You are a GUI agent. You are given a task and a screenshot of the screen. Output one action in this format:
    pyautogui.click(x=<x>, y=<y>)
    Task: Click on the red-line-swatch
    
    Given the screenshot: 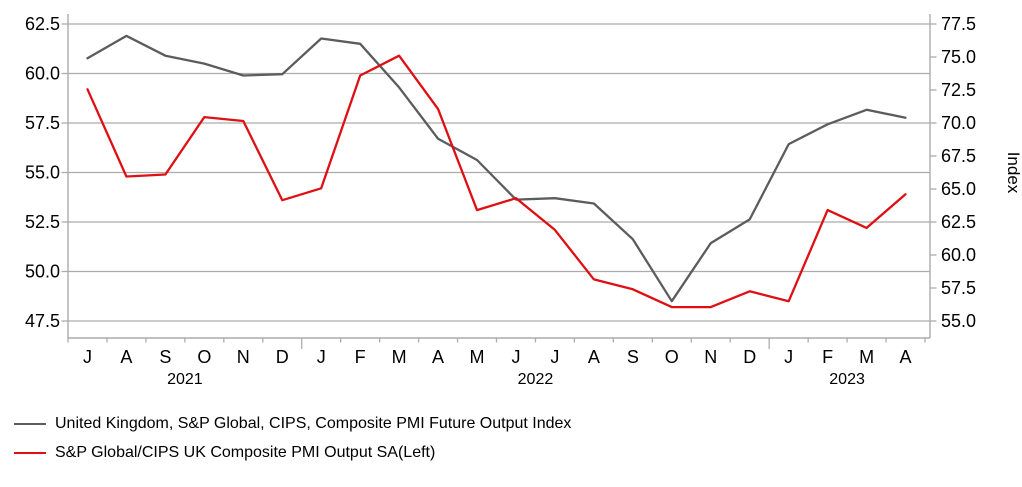 What is the action you would take?
    pyautogui.click(x=30, y=453)
    